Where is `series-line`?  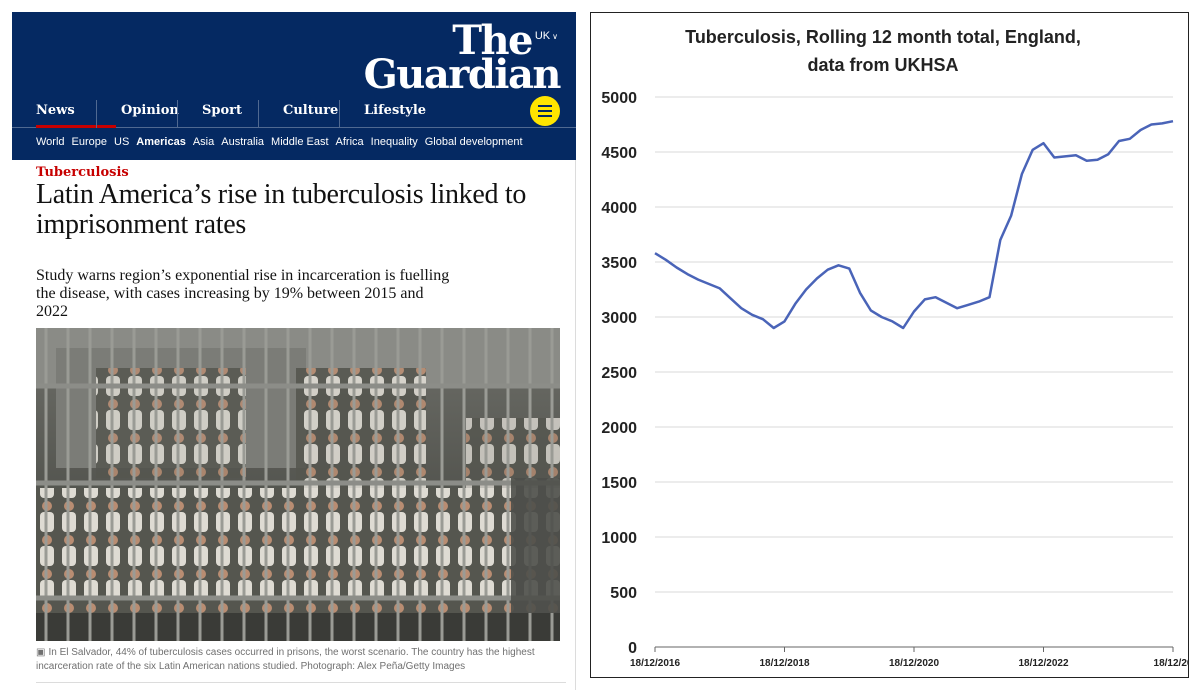
series-line is located at coordinates (914, 224).